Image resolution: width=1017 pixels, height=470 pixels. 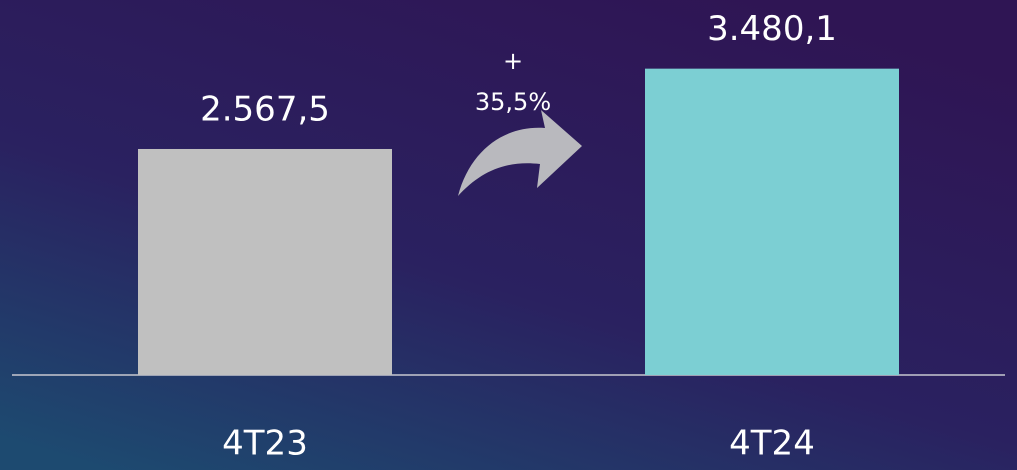 I want to click on bar, so click(x=265, y=261).